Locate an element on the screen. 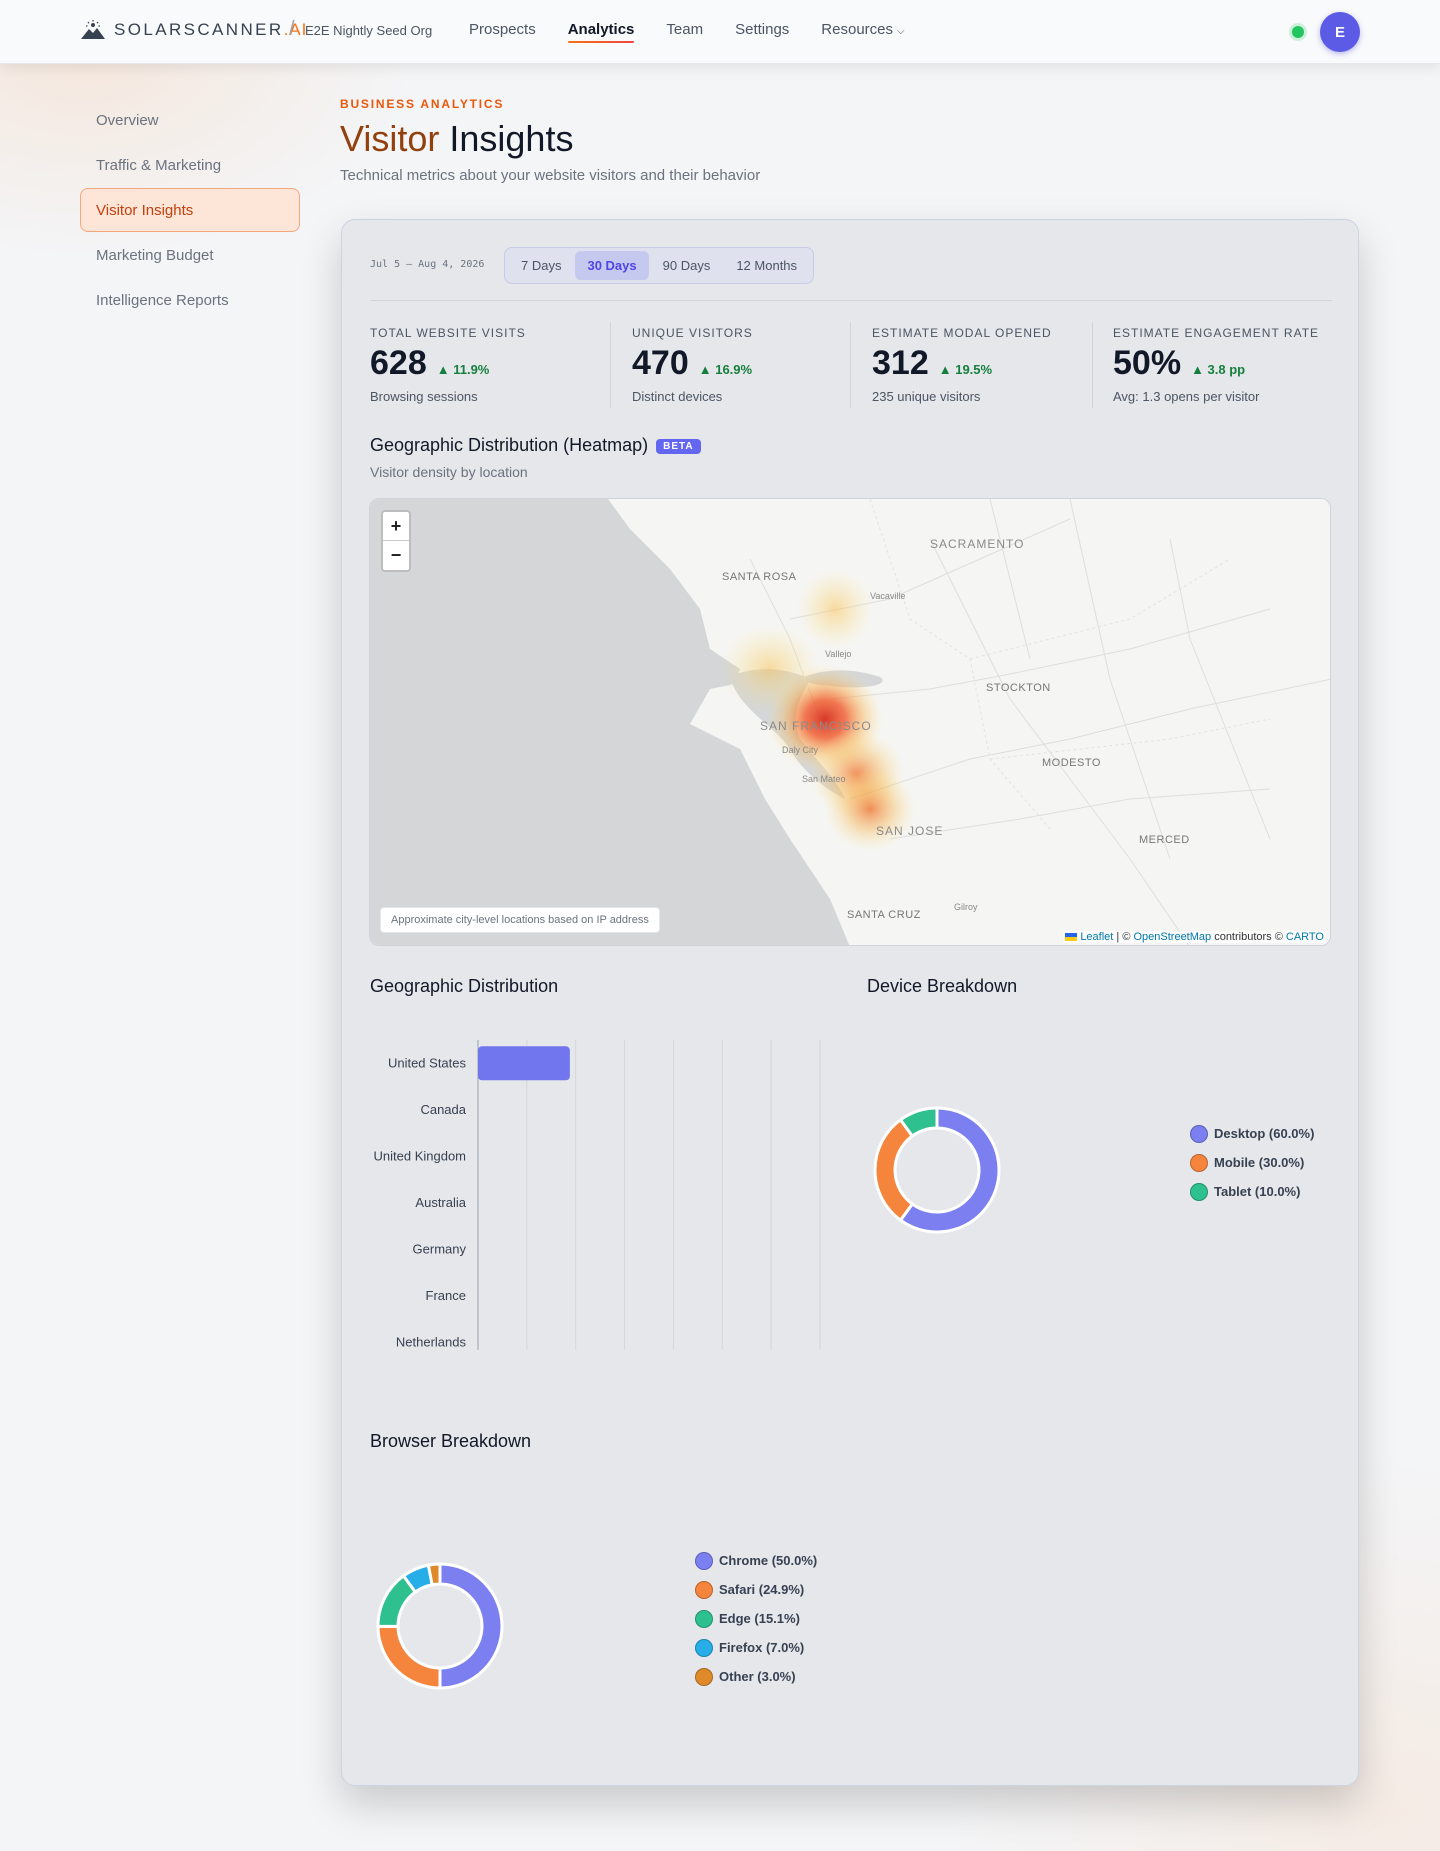 This screenshot has height=1851, width=1440. page-title-word2: Insights is located at coordinates (511, 138).